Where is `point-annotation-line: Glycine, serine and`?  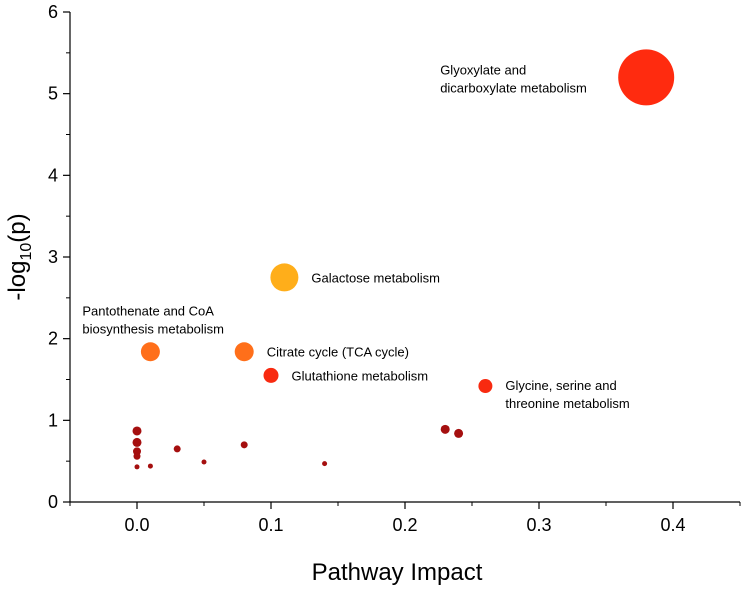
point-annotation-line: Glycine, serine and is located at coordinates (560, 385).